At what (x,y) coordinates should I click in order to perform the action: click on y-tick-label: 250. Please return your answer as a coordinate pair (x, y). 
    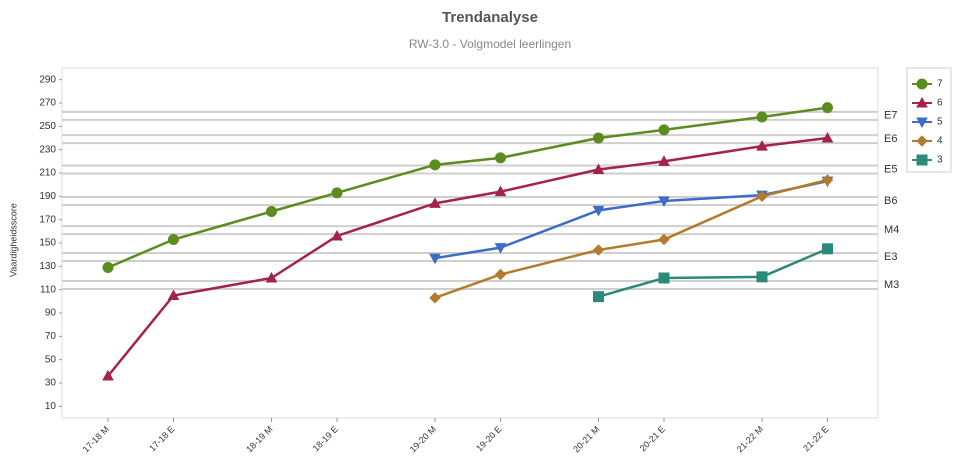
    Looking at the image, I should click on (47, 126).